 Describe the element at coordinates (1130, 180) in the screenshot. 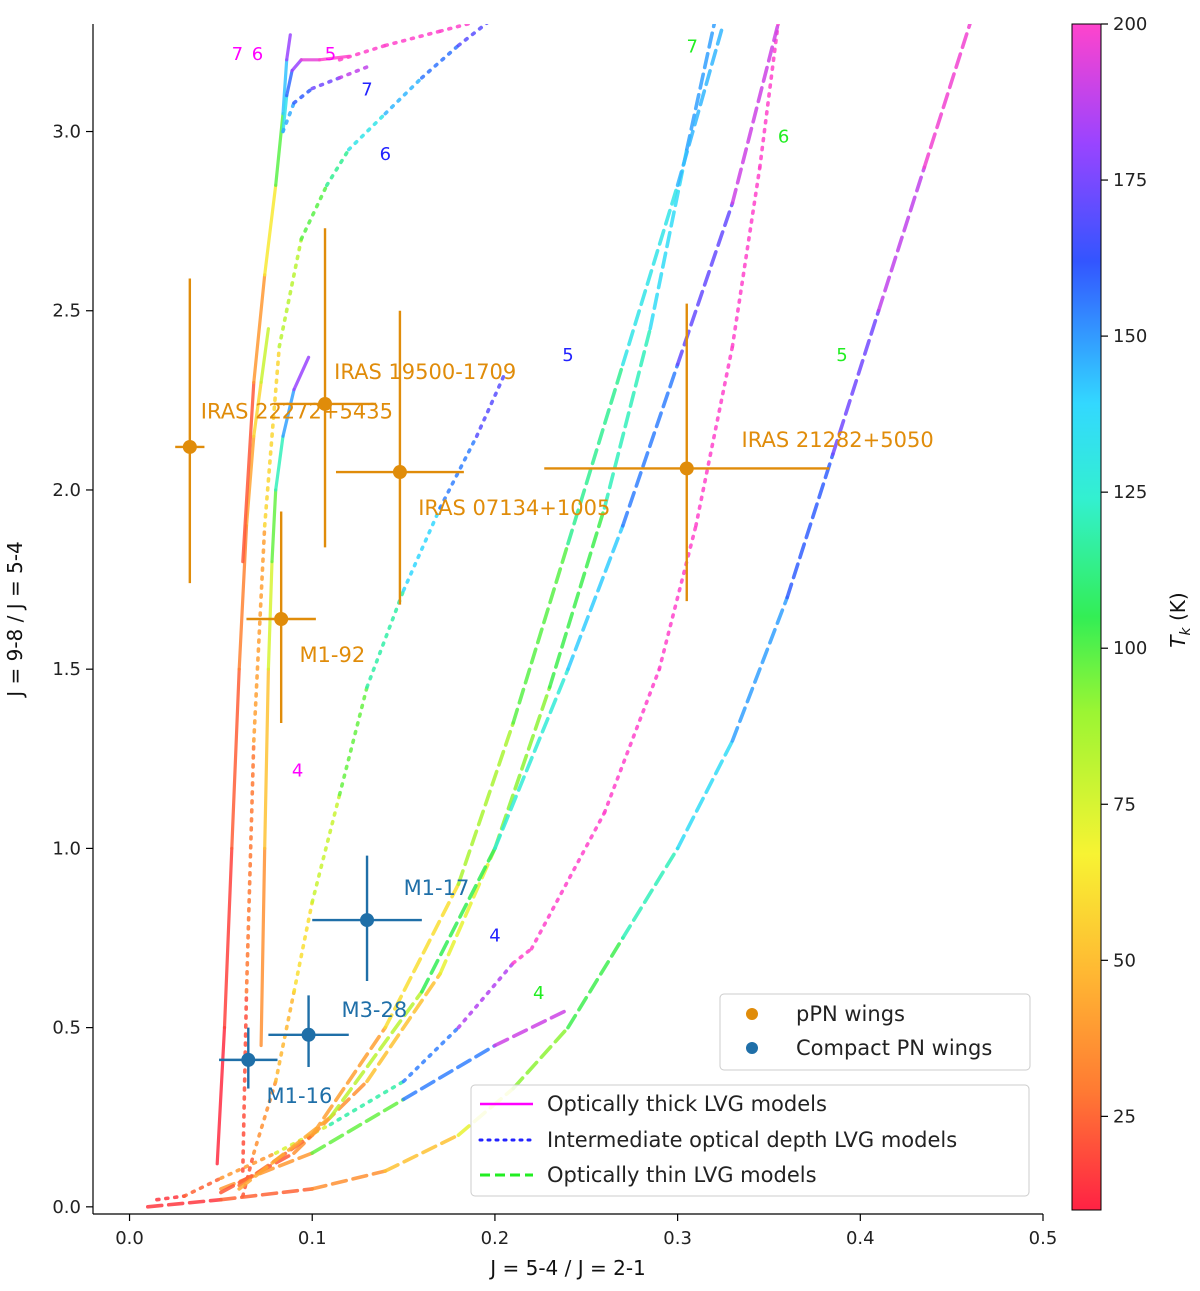

I see `colorbar-tick-label: 175` at that location.